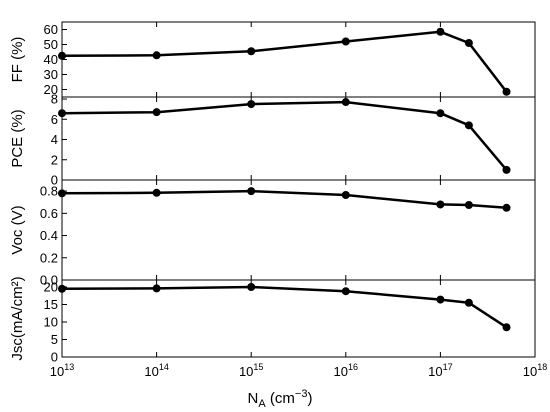 This screenshot has height=412, width=550. What do you see at coordinates (251, 370) in the screenshot?
I see `x-tick-label: 1015` at bounding box center [251, 370].